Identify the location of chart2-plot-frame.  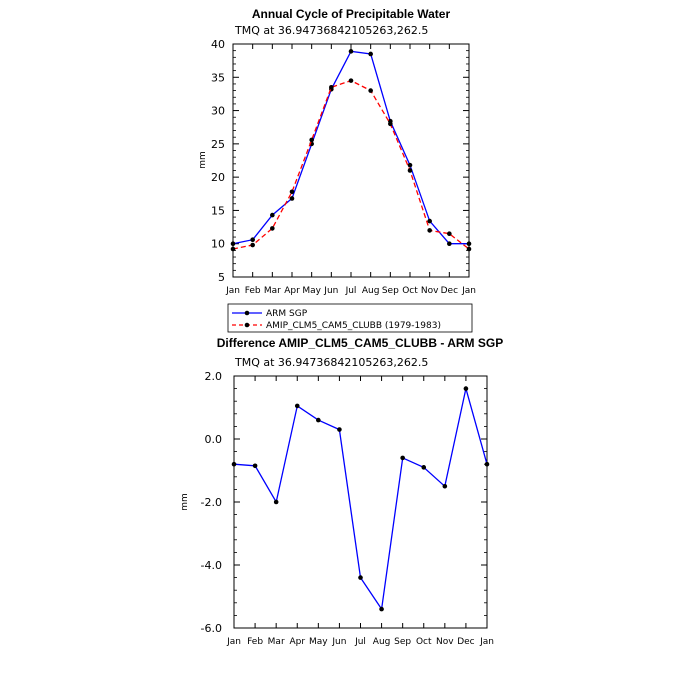
(360, 502).